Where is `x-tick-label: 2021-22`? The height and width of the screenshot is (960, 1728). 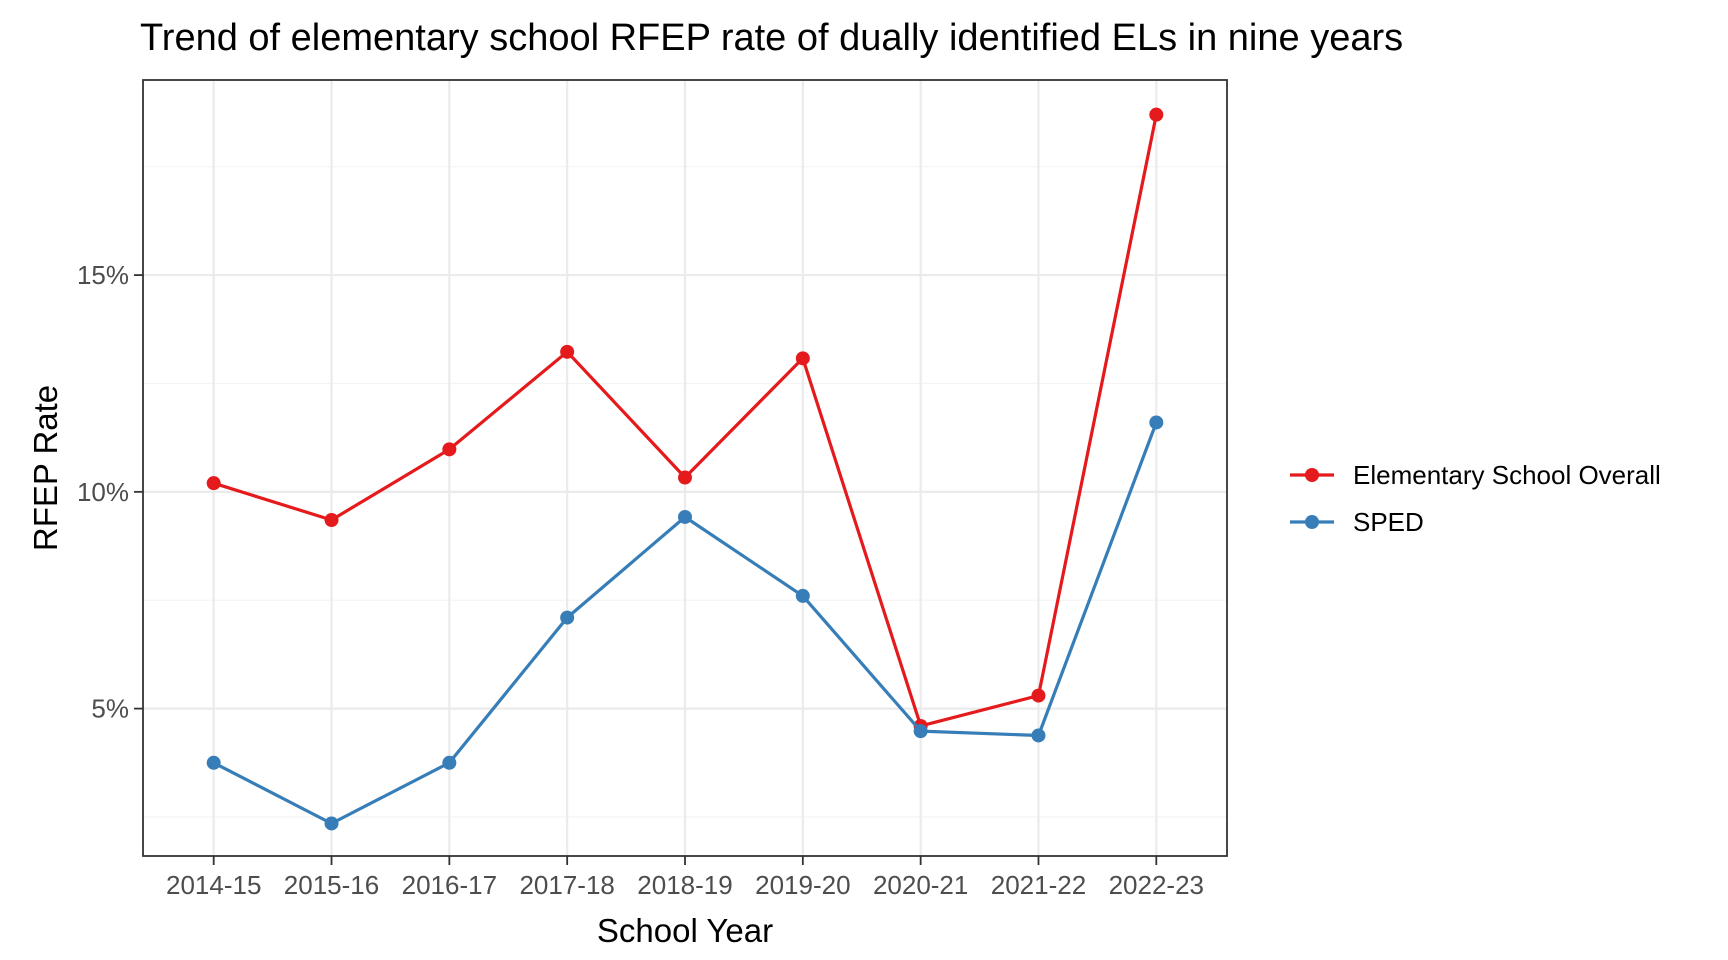
x-tick-label: 2021-22 is located at coordinates (1038, 885).